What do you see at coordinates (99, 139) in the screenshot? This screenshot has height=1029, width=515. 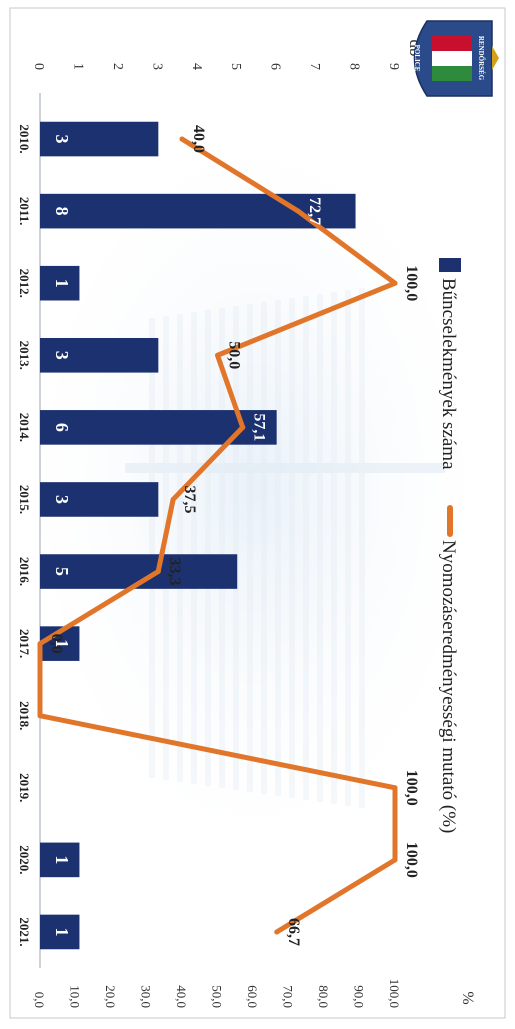 I see `bar-2010` at bounding box center [99, 139].